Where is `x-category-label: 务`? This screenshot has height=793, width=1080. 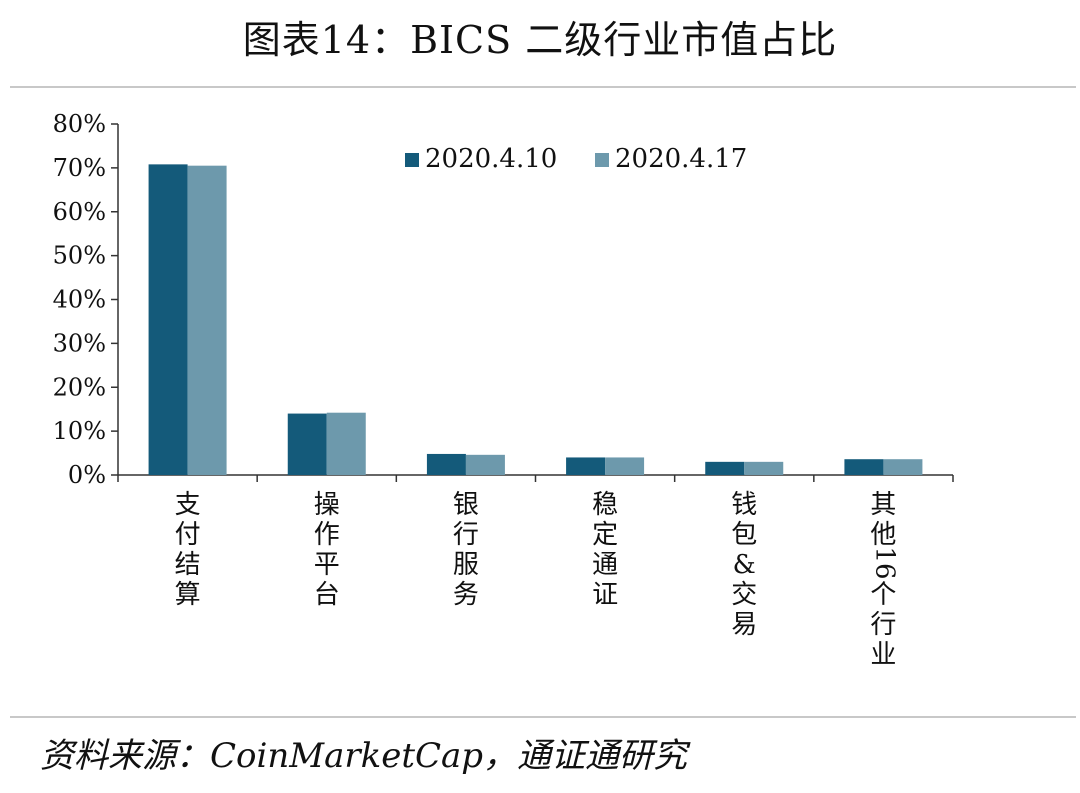 x-category-label: 务 is located at coordinates (466, 595).